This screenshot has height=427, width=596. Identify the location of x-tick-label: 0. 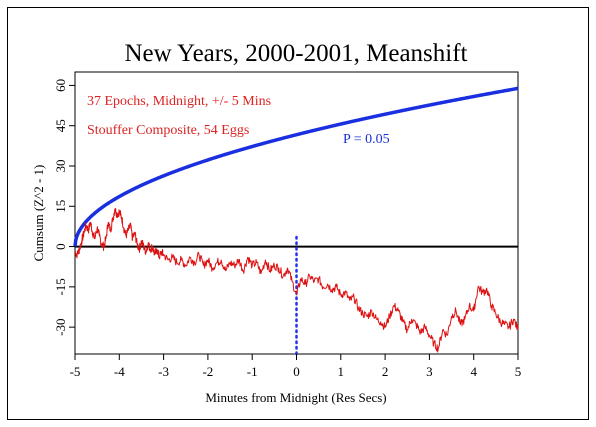
(296, 371).